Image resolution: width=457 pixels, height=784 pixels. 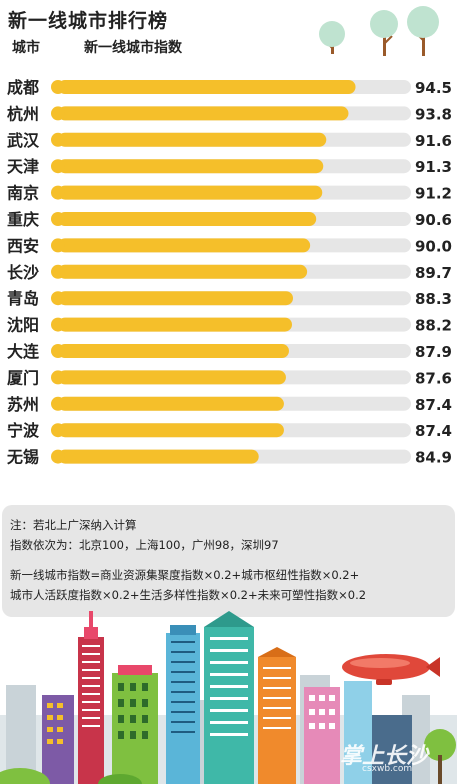 What do you see at coordinates (384, 756) in the screenshot?
I see `watermark-logo: 掌上长沙` at bounding box center [384, 756].